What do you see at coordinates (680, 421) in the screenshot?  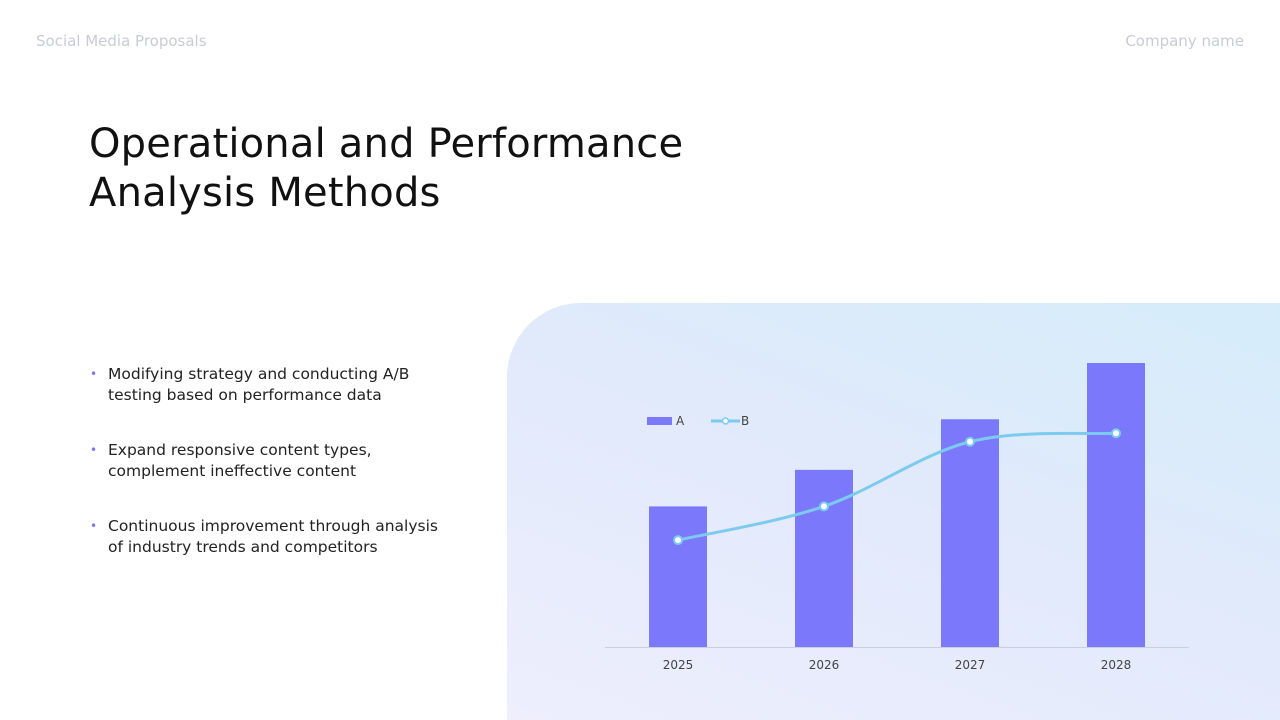 I see `legend-label-a: A` at bounding box center [680, 421].